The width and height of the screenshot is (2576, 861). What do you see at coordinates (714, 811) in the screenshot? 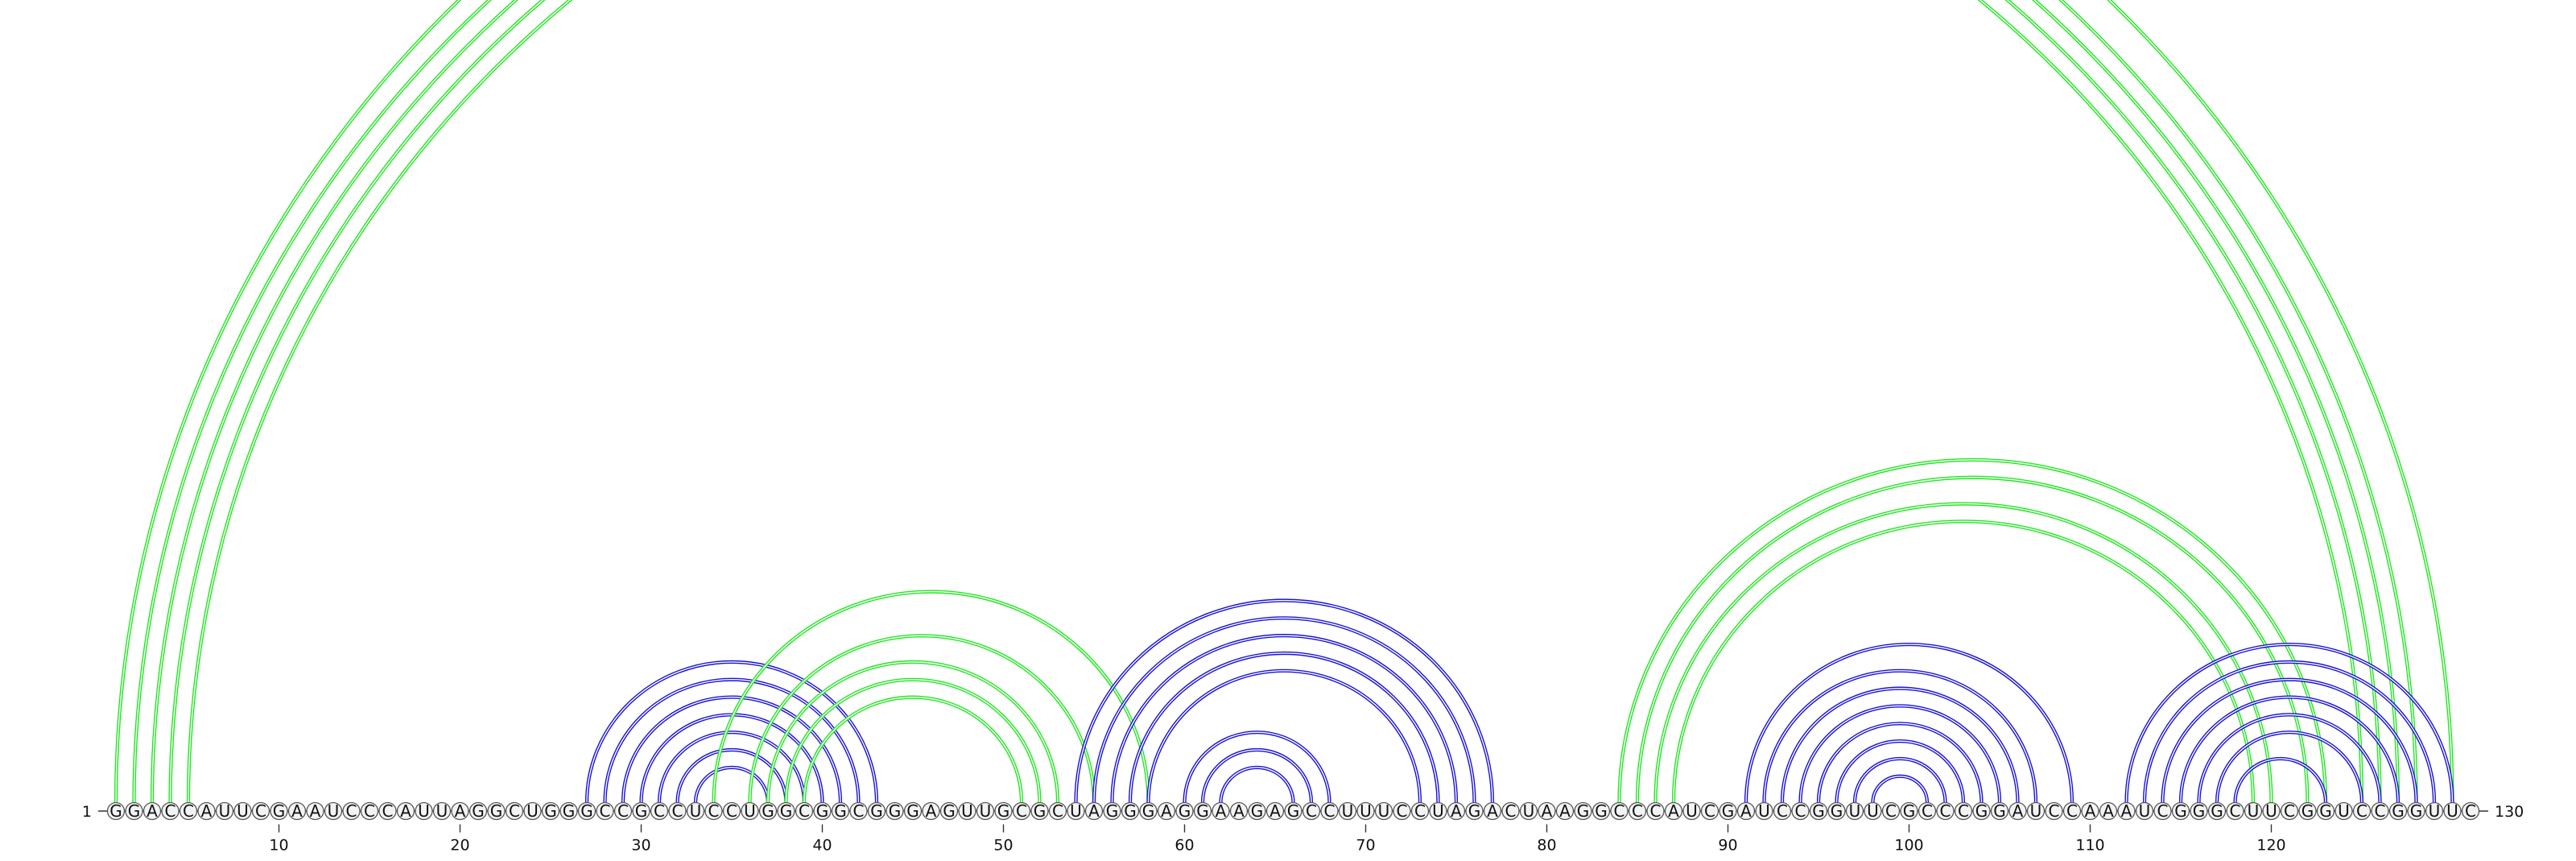
I see `nucleotide-34: C` at bounding box center [714, 811].